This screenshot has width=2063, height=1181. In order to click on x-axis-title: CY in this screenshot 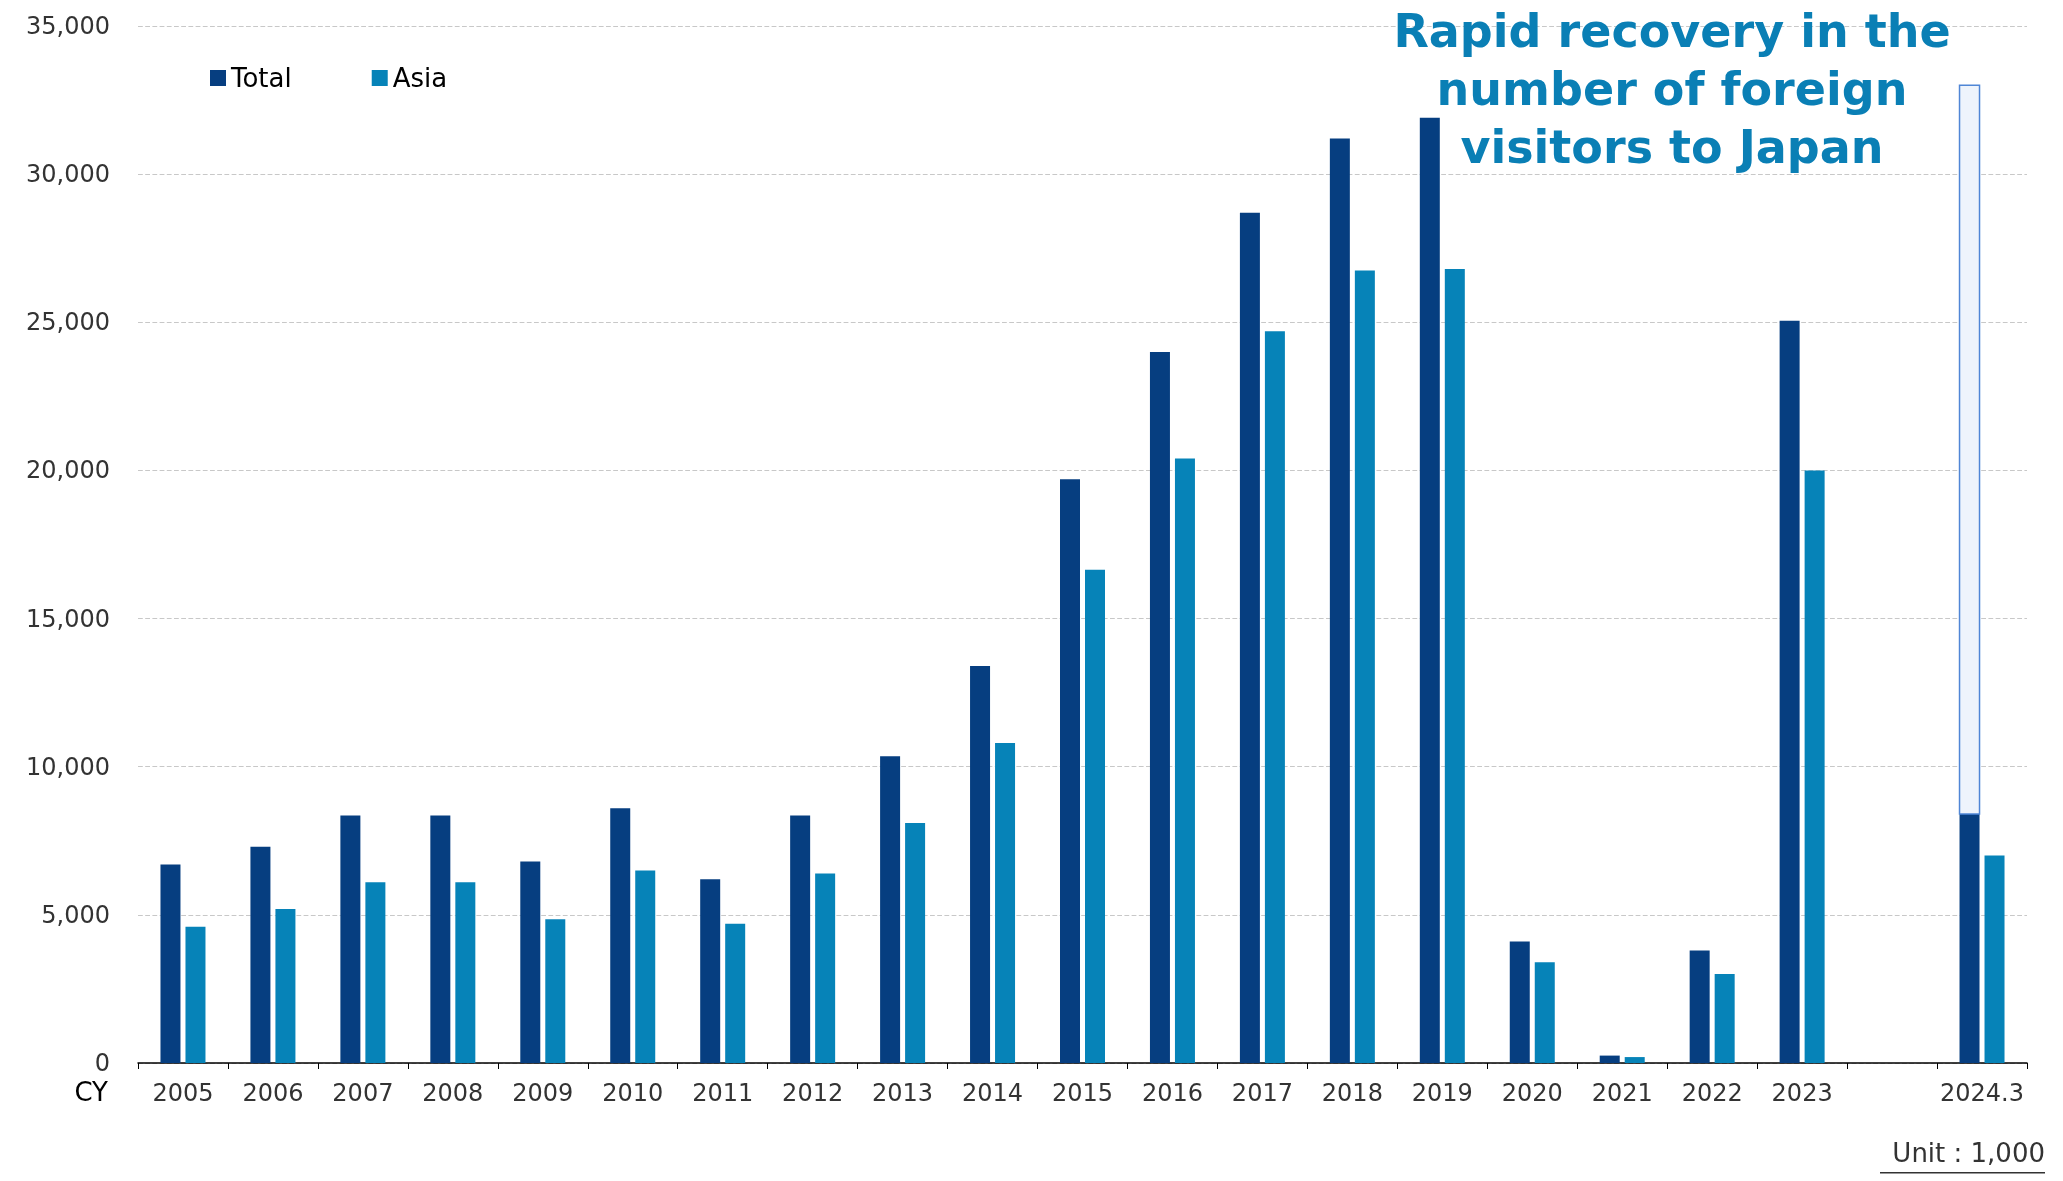, I will do `click(91, 1092)`.